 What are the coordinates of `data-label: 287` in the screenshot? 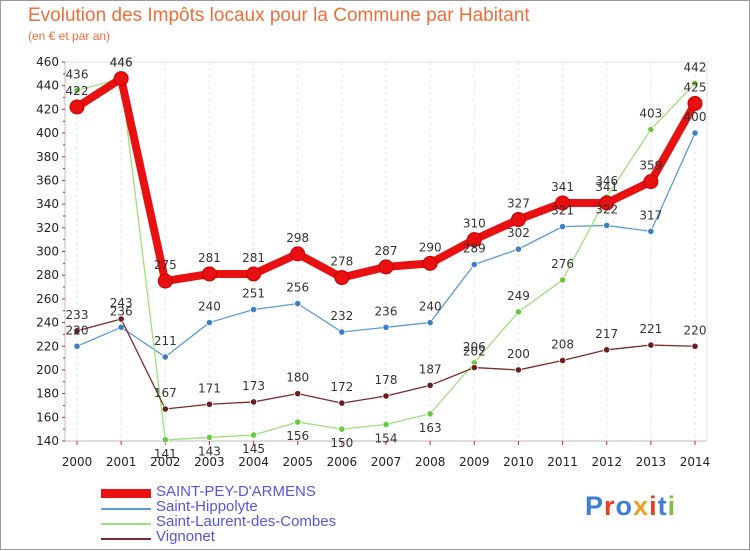 It's located at (386, 251).